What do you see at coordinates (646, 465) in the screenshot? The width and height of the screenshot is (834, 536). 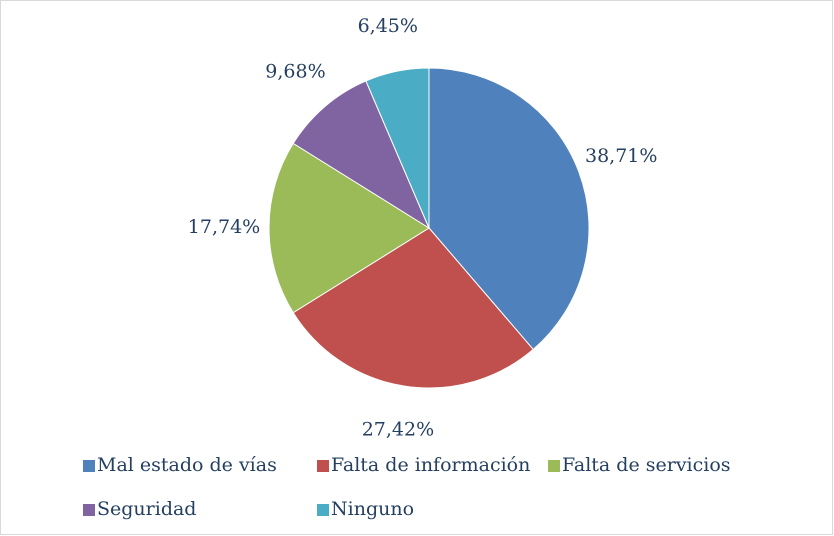 I see `legend-label: Falta de servicios` at bounding box center [646, 465].